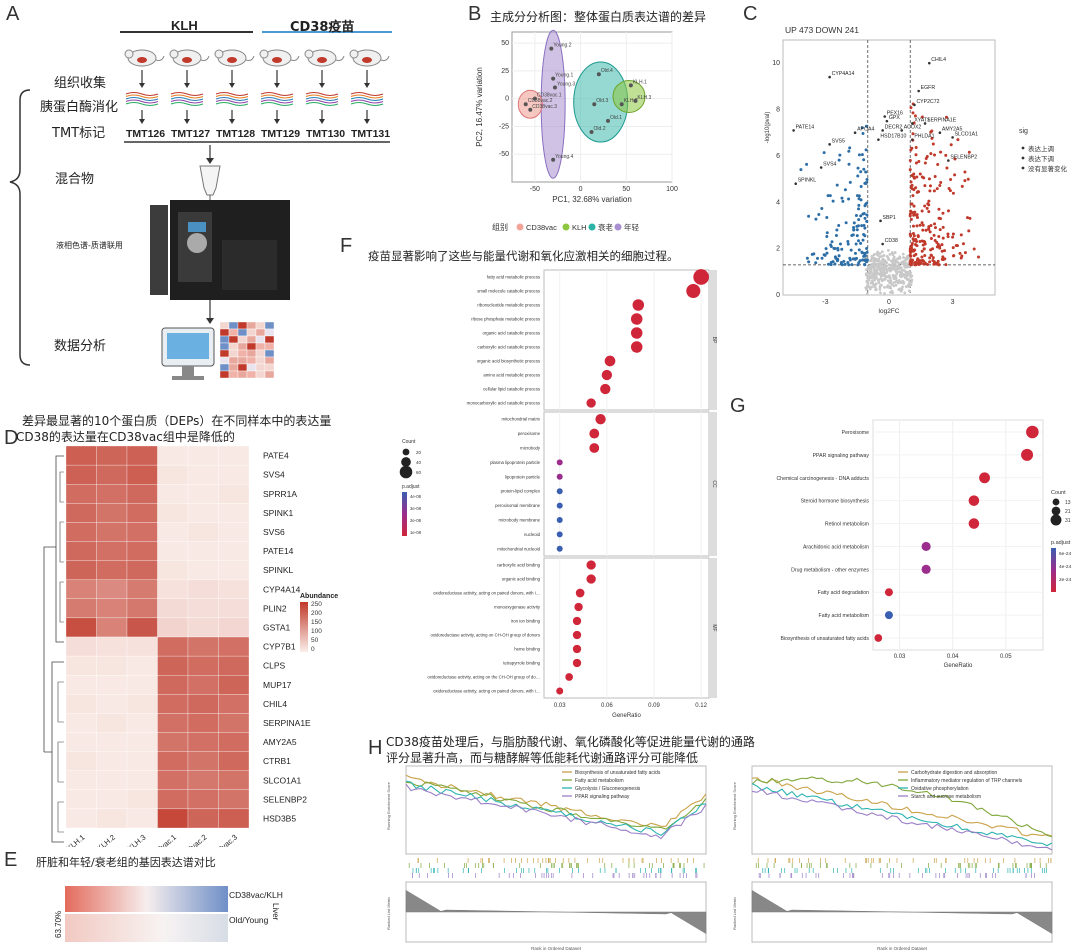 This screenshot has height=952, width=1080. I want to click on kegg-size-legend-dot, so click(1056, 502).